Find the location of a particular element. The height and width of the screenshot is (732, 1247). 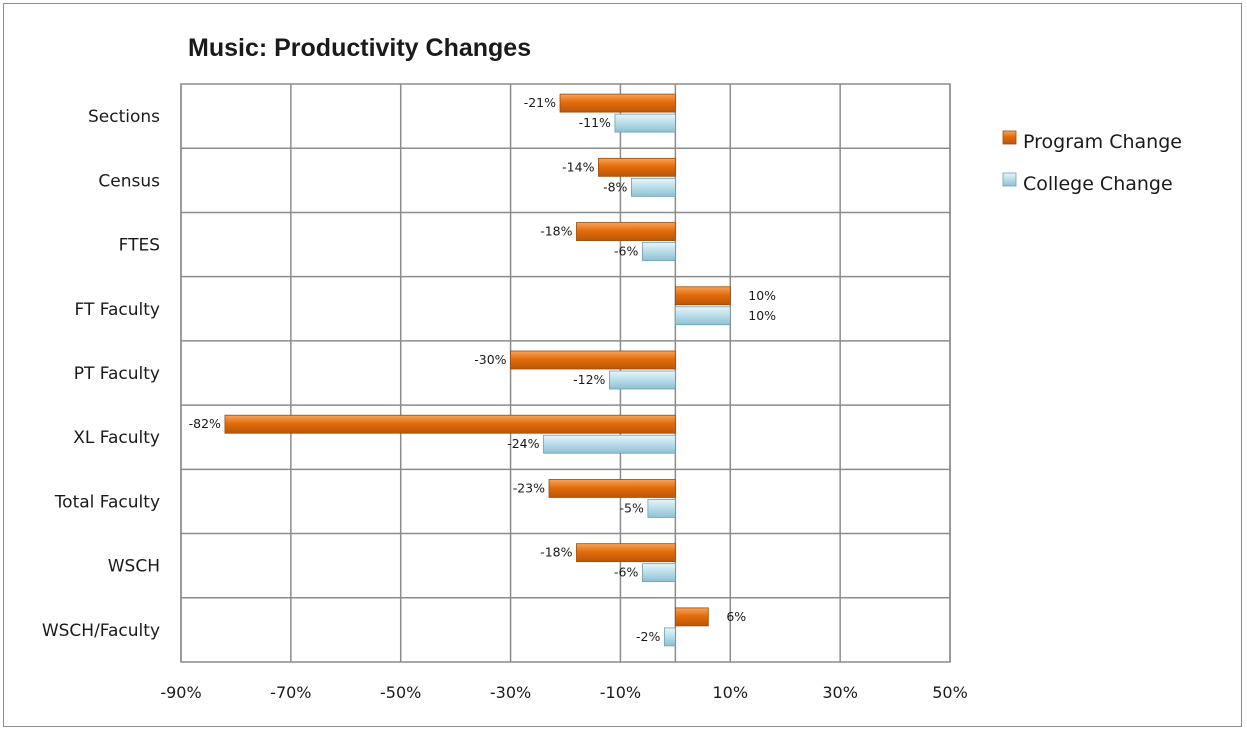

value-axis: -90% -70% -50% -30% -10% 10% 30% 50% is located at coordinates (563, 692).